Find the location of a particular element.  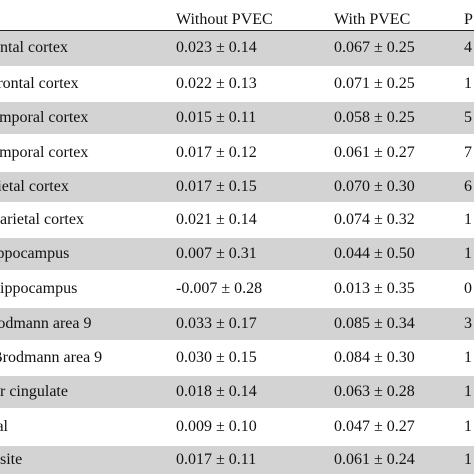

row-with-pvec: 0.063 ± 0.28 is located at coordinates (374, 391).